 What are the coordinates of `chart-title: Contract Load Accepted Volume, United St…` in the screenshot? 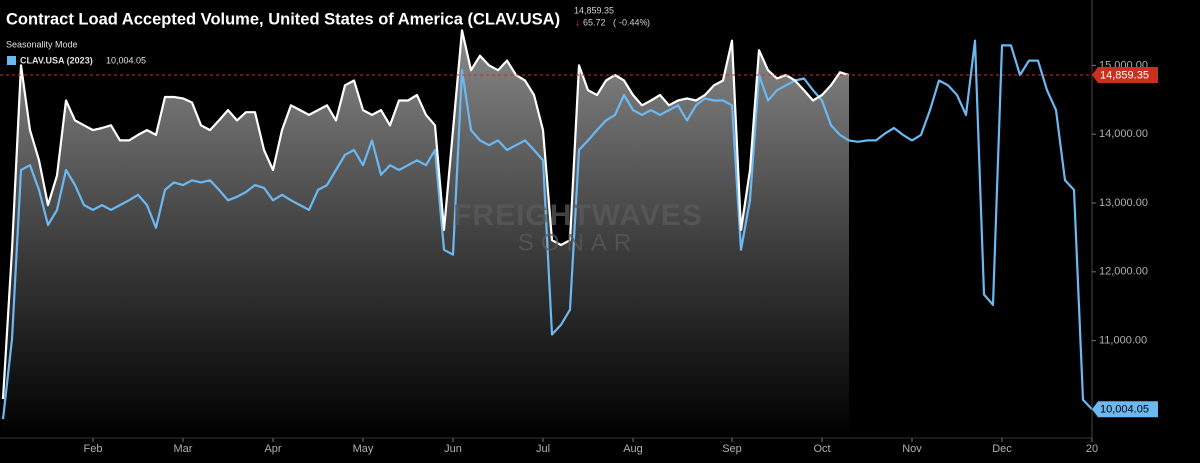 It's located at (283, 19).